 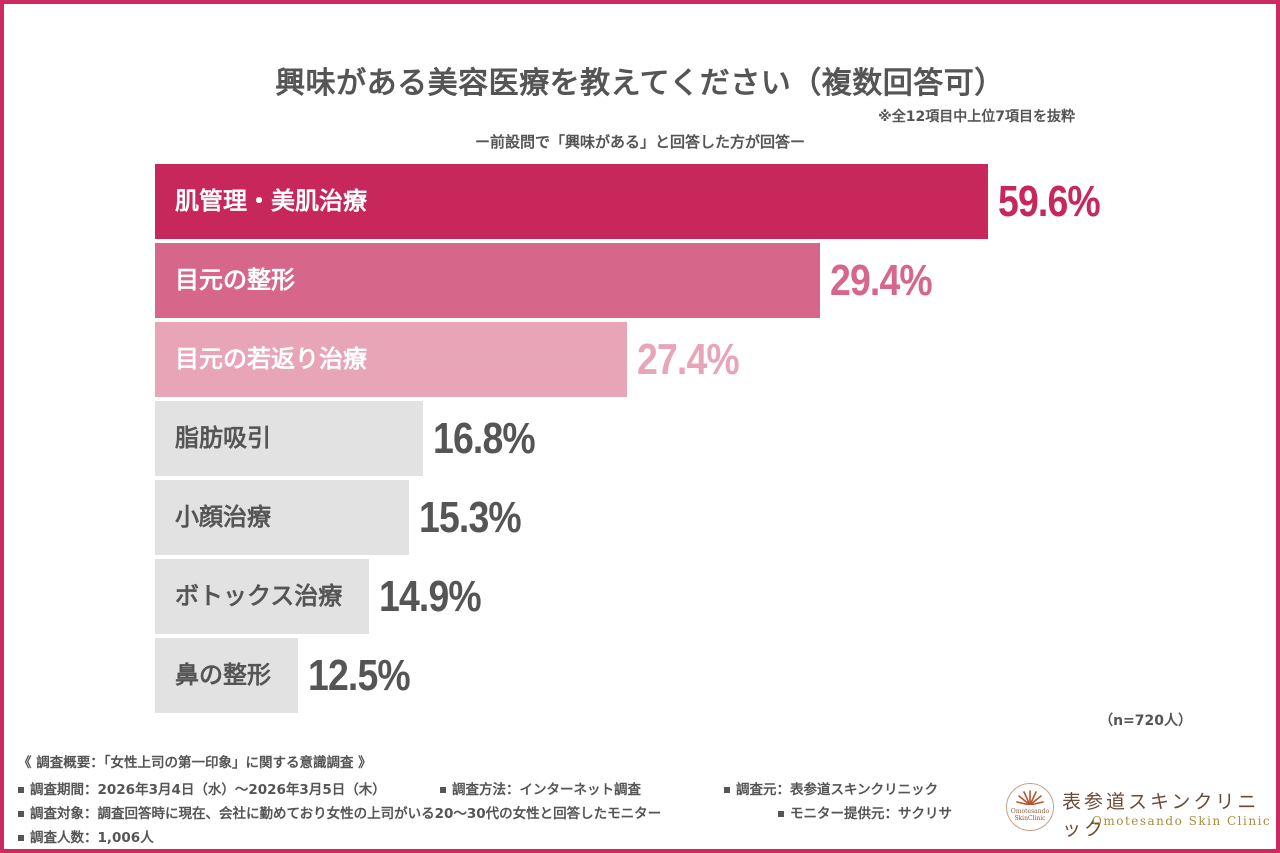 What do you see at coordinates (484, 438) in the screenshot?
I see `bar-value-label: 16.8%` at bounding box center [484, 438].